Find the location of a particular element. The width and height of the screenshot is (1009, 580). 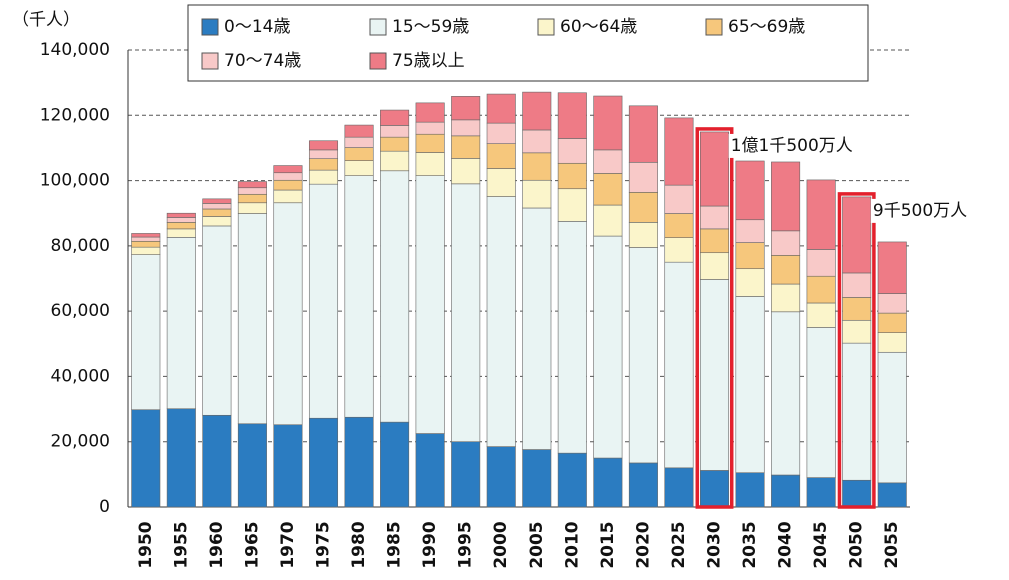

y-tick-label: 100,000 is located at coordinates (75, 181).